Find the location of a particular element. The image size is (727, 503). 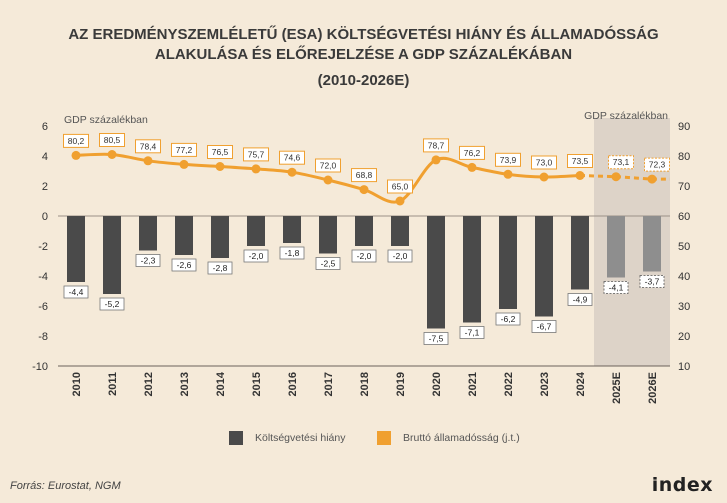

x-tick-label: 2025E is located at coordinates (617, 388).